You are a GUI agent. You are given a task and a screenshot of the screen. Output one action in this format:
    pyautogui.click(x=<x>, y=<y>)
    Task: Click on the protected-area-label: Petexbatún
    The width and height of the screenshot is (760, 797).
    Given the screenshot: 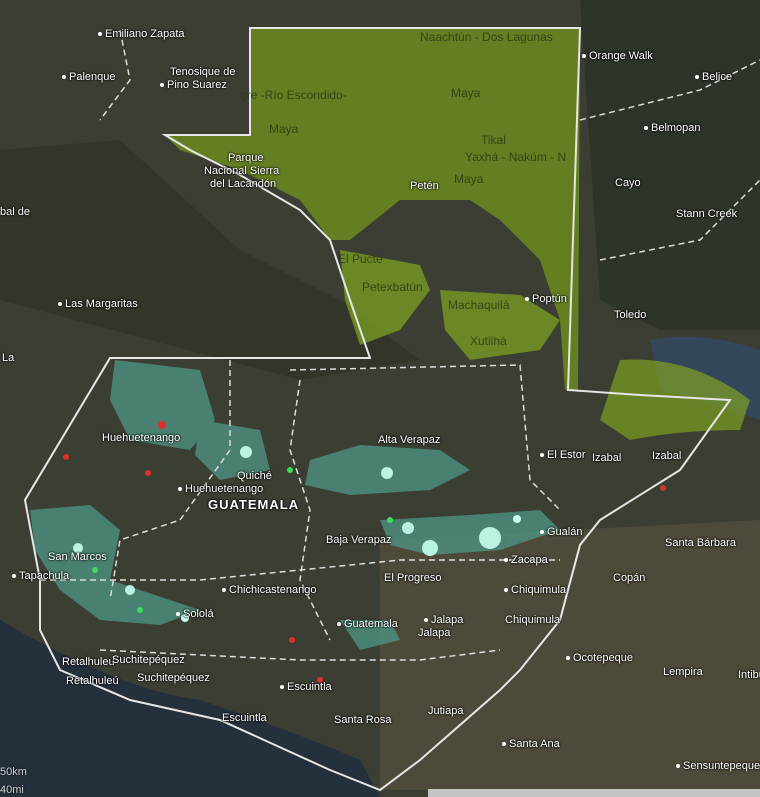 What is the action you would take?
    pyautogui.click(x=392, y=287)
    